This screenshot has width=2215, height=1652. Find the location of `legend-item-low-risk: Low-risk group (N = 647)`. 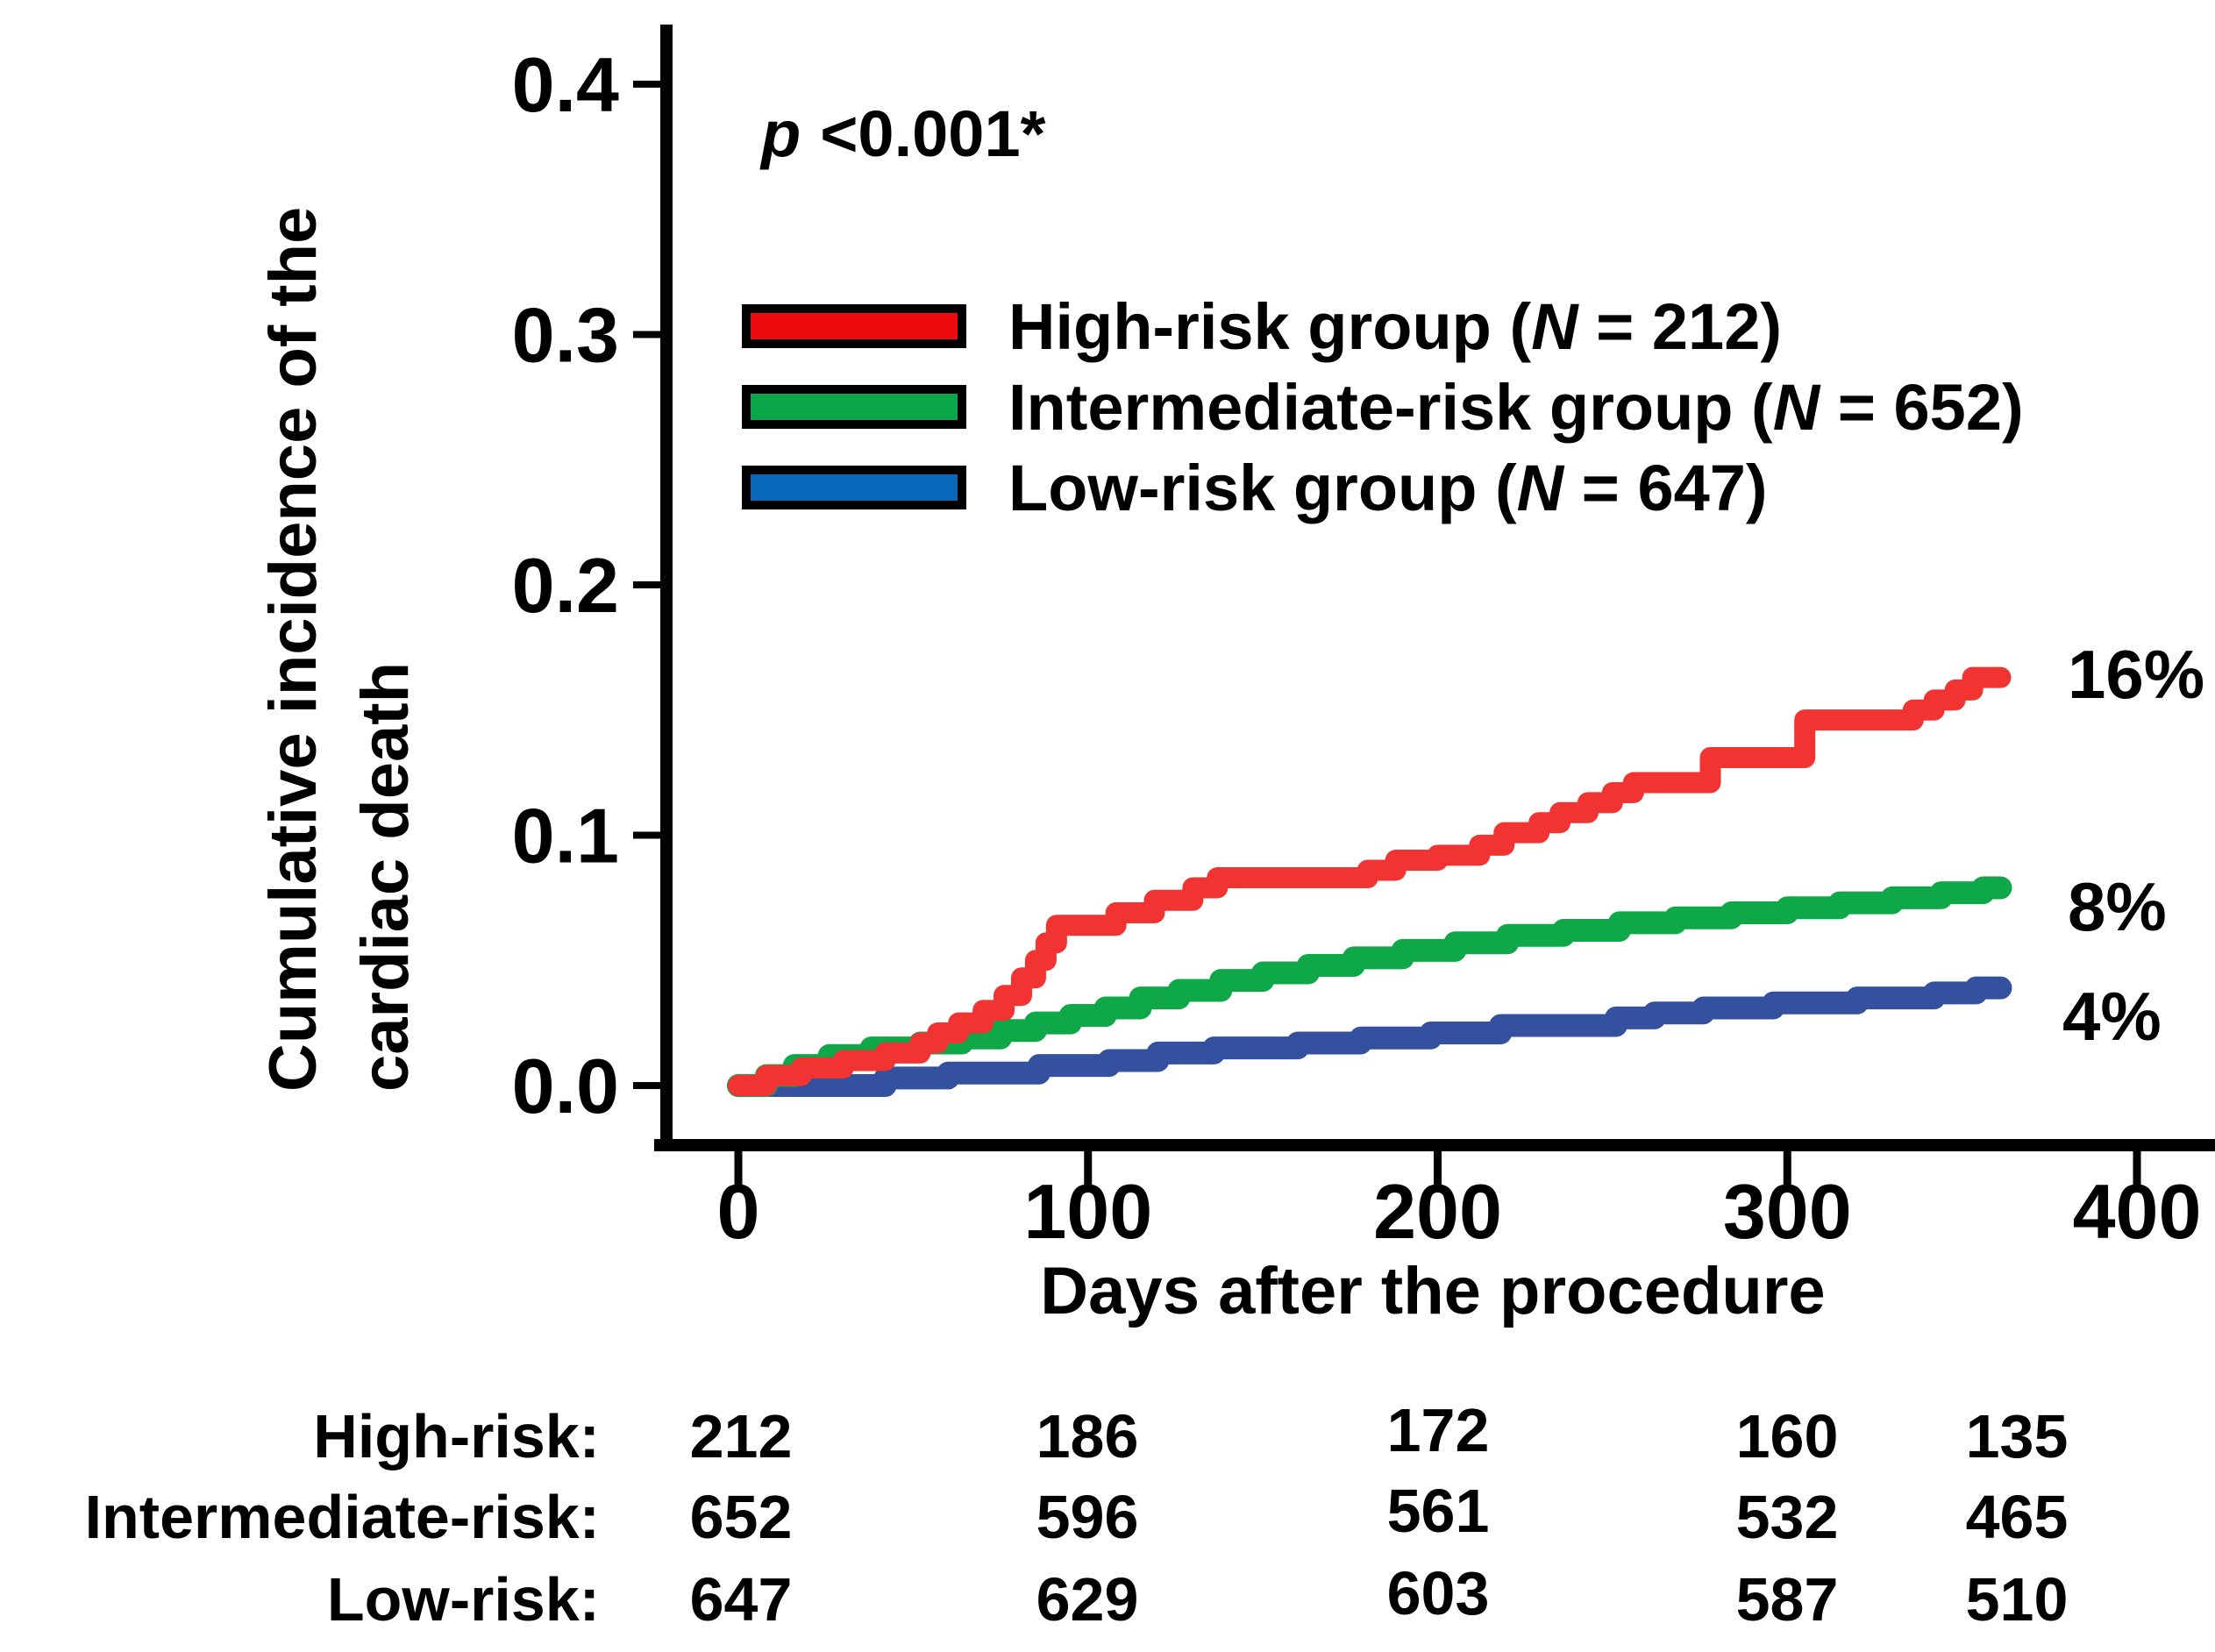

legend-item-low-risk: Low-risk group (N = 647) is located at coordinates (1255, 488).